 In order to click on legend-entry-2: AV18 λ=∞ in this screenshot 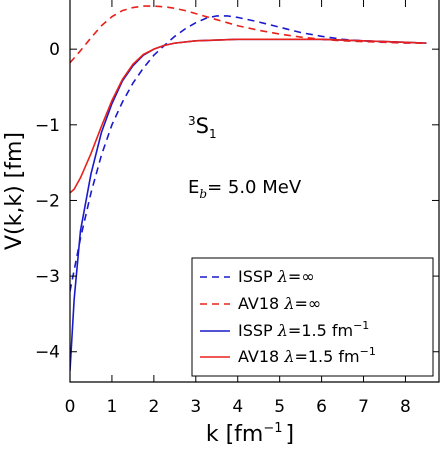, I will do `click(279, 303)`.